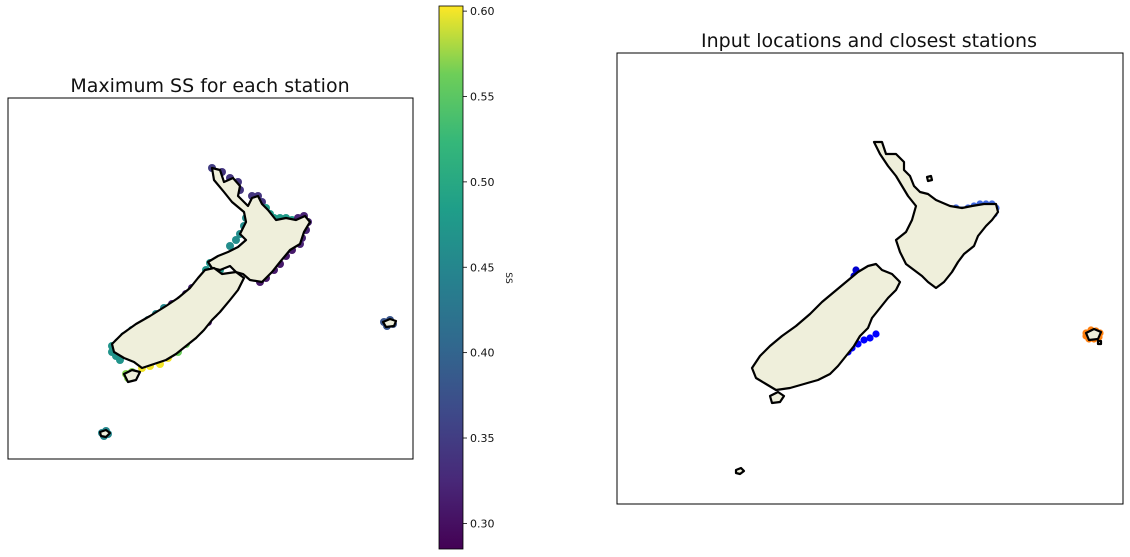 The height and width of the screenshot is (557, 1130). What do you see at coordinates (209, 86) in the screenshot?
I see `left-map-title: Maximum SS for each station` at bounding box center [209, 86].